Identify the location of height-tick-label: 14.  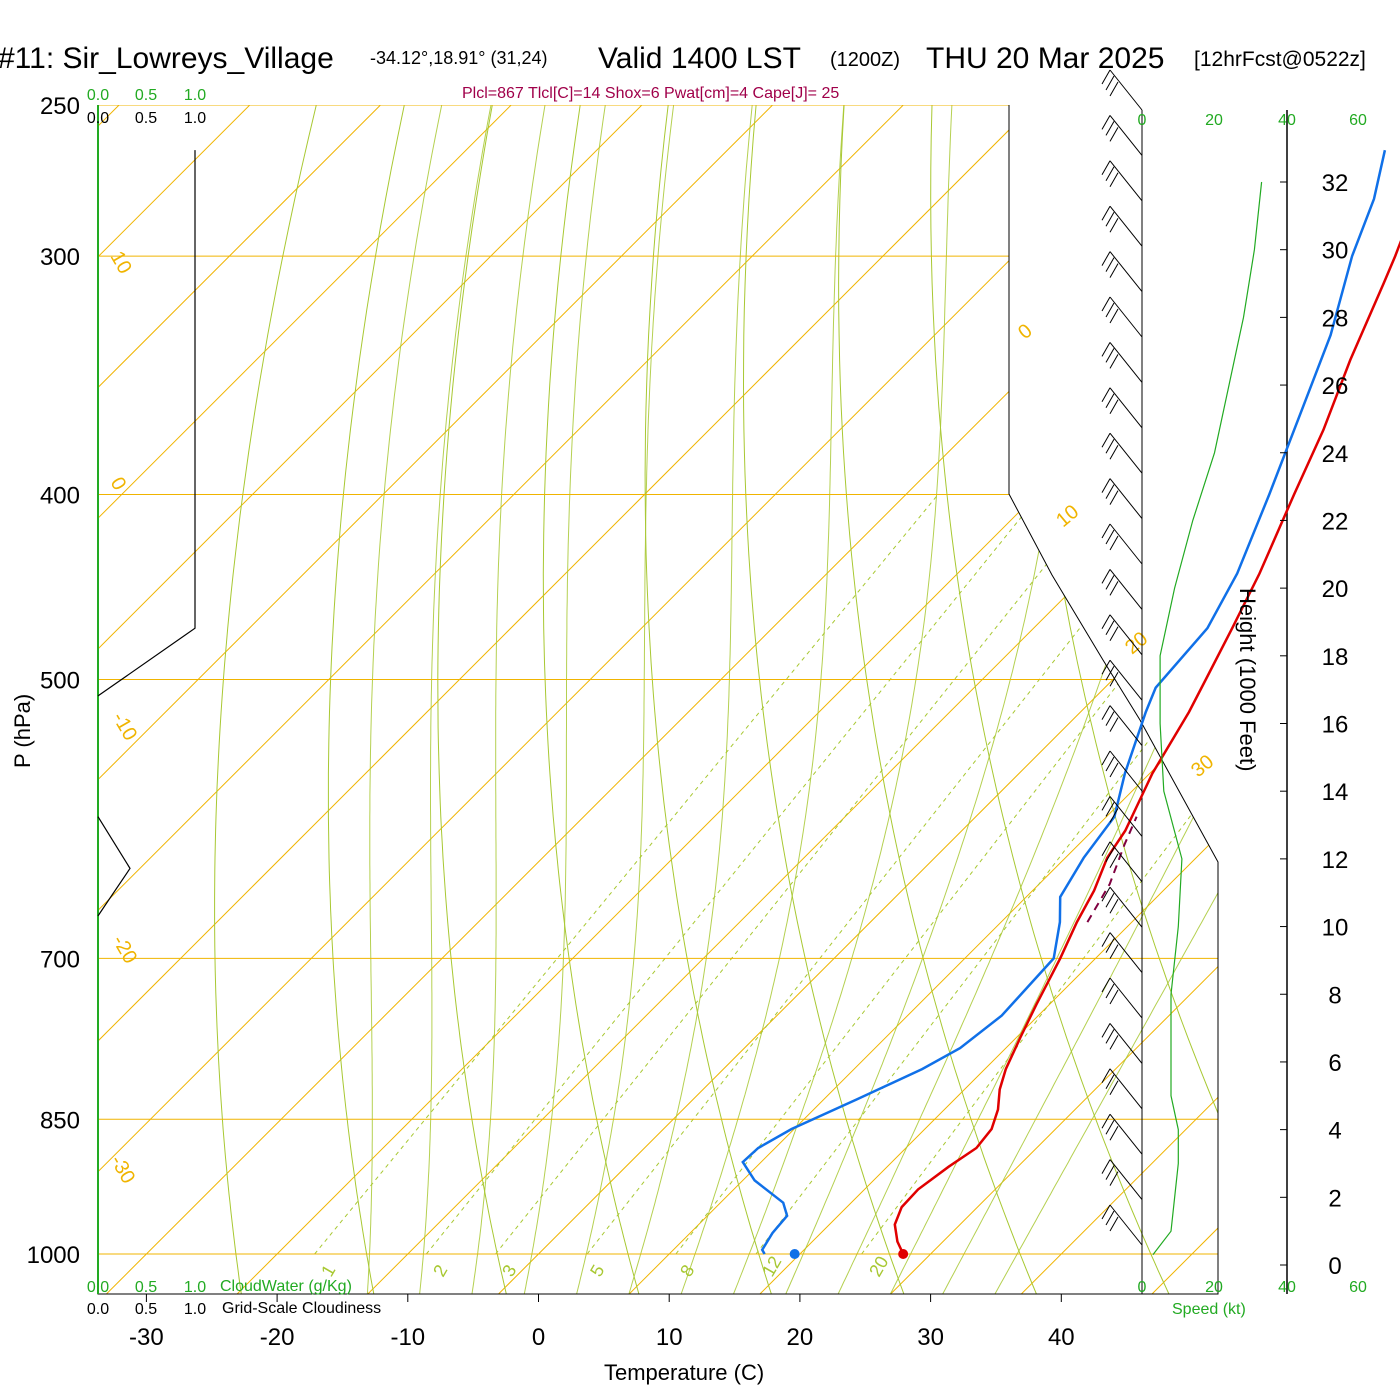
(1335, 792).